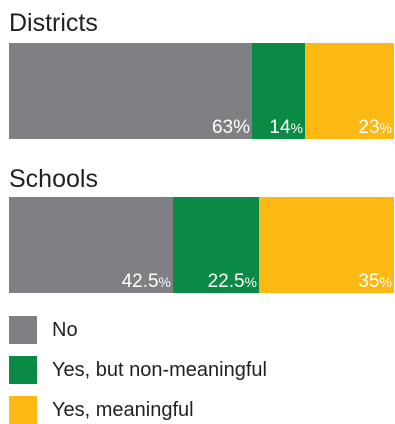  Describe the element at coordinates (65, 330) in the screenshot. I see `legend-label-no: No` at that location.